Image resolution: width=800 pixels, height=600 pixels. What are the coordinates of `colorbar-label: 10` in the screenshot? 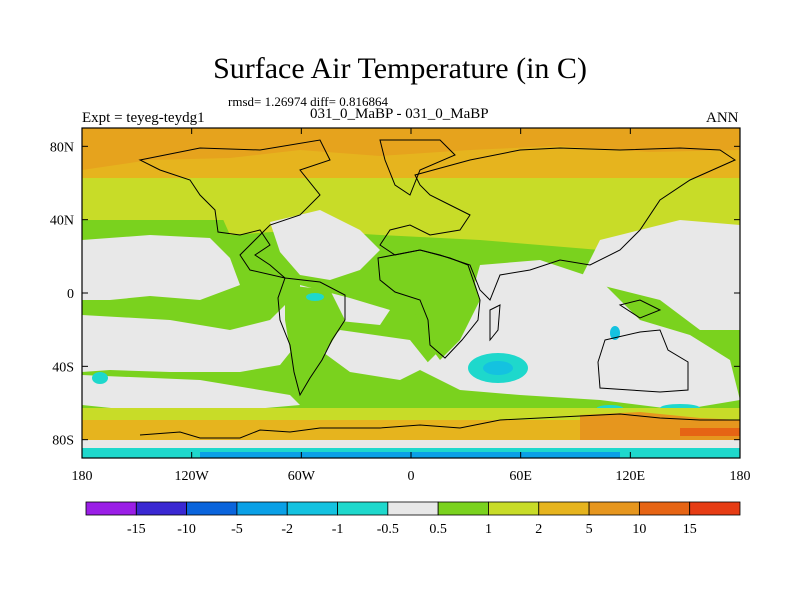 It's located at (639, 529).